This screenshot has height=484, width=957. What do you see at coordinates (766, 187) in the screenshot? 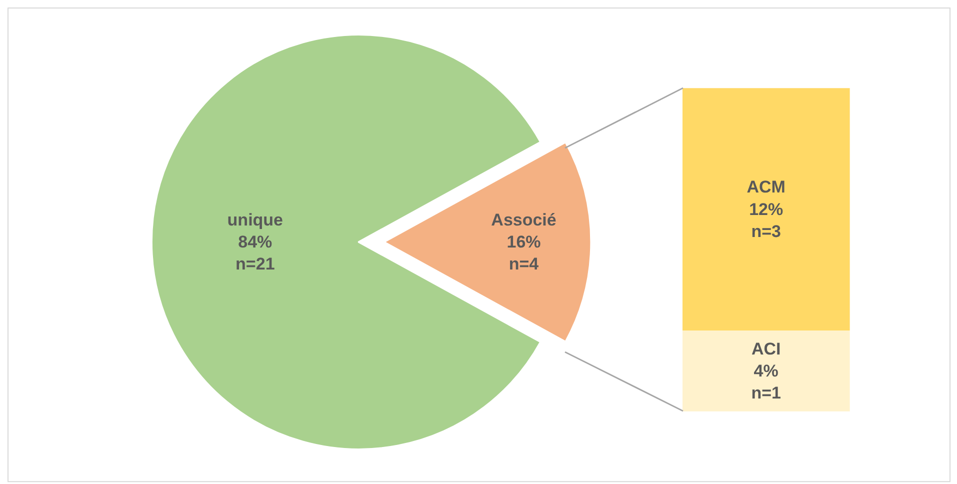
I see `series-label: ACM` at bounding box center [766, 187].